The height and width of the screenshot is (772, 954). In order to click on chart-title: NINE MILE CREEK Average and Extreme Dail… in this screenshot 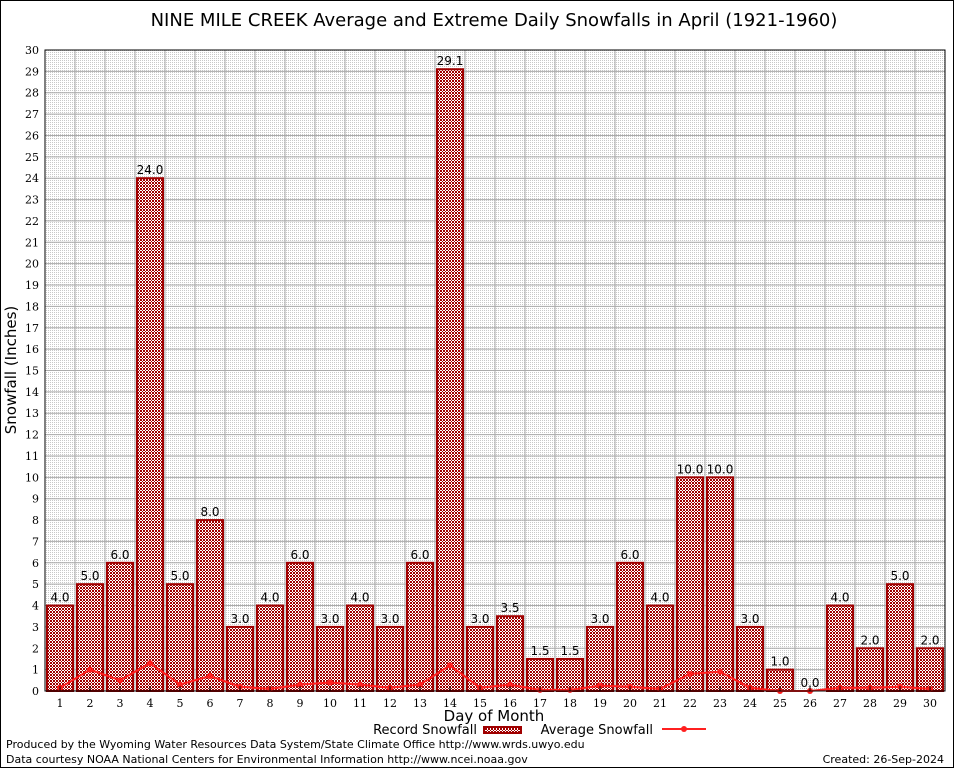, I will do `click(494, 20)`.